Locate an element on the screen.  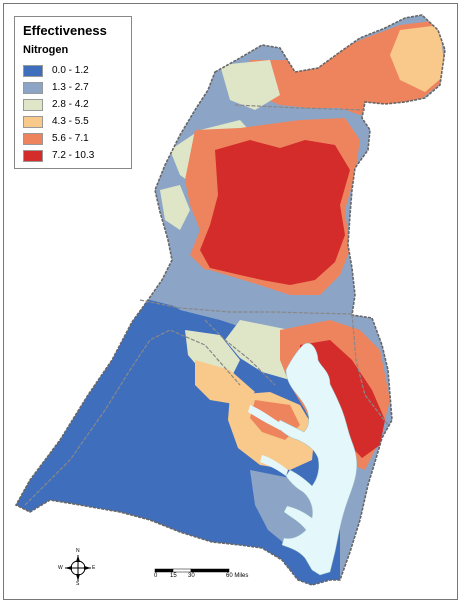
pa-md-border is located at coordinates (246, 307).